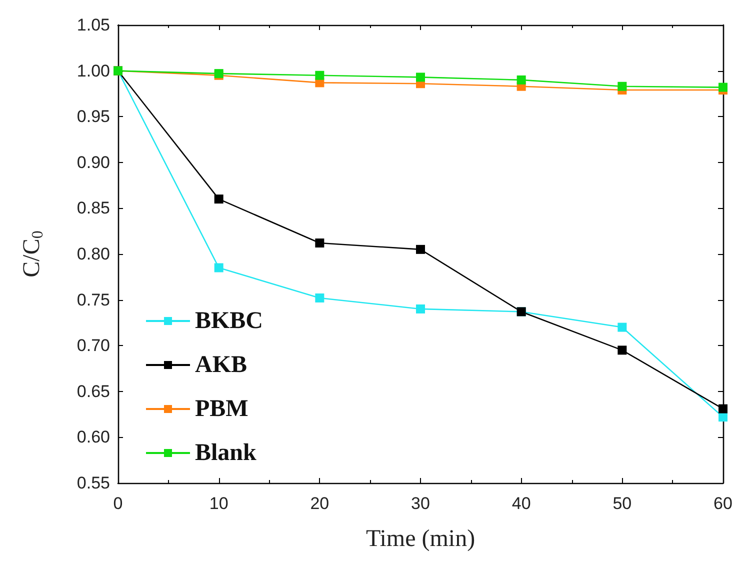  I want to click on y-tick-label: 0.95, so click(93, 116).